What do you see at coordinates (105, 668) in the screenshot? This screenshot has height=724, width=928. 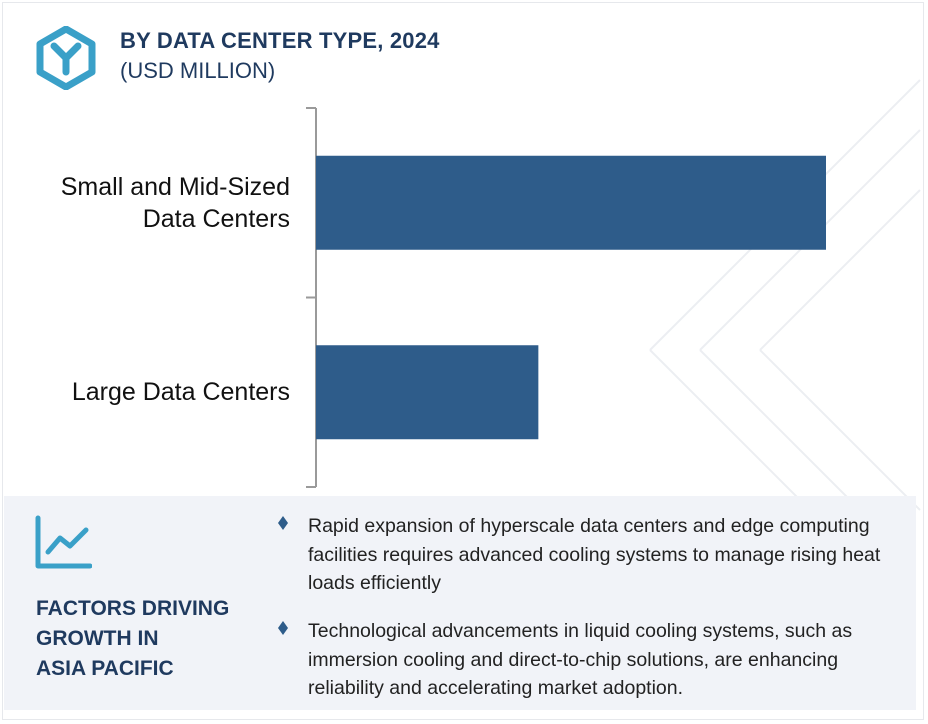 I see `factors-title-line: ASIA PACIFIC` at bounding box center [105, 668].